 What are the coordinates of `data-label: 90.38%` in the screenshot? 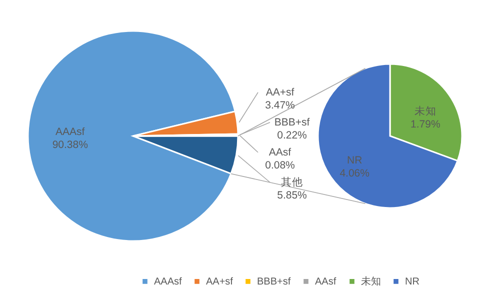 It's located at (70, 144).